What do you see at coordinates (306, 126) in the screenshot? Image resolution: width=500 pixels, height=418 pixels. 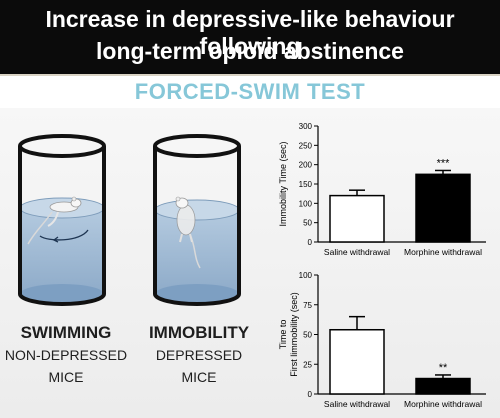 I see `y-tick-label: 300` at bounding box center [306, 126].